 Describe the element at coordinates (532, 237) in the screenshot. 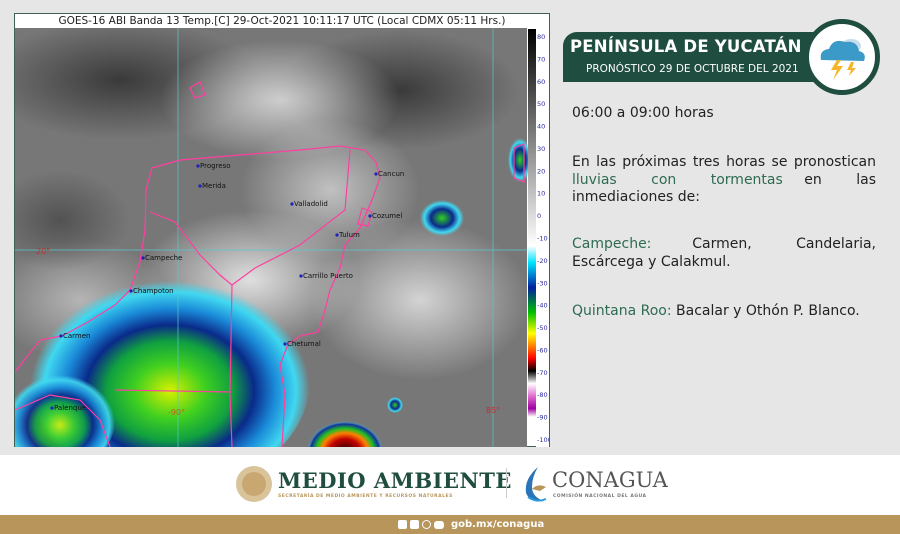

I see `temperature-colorbar` at that location.